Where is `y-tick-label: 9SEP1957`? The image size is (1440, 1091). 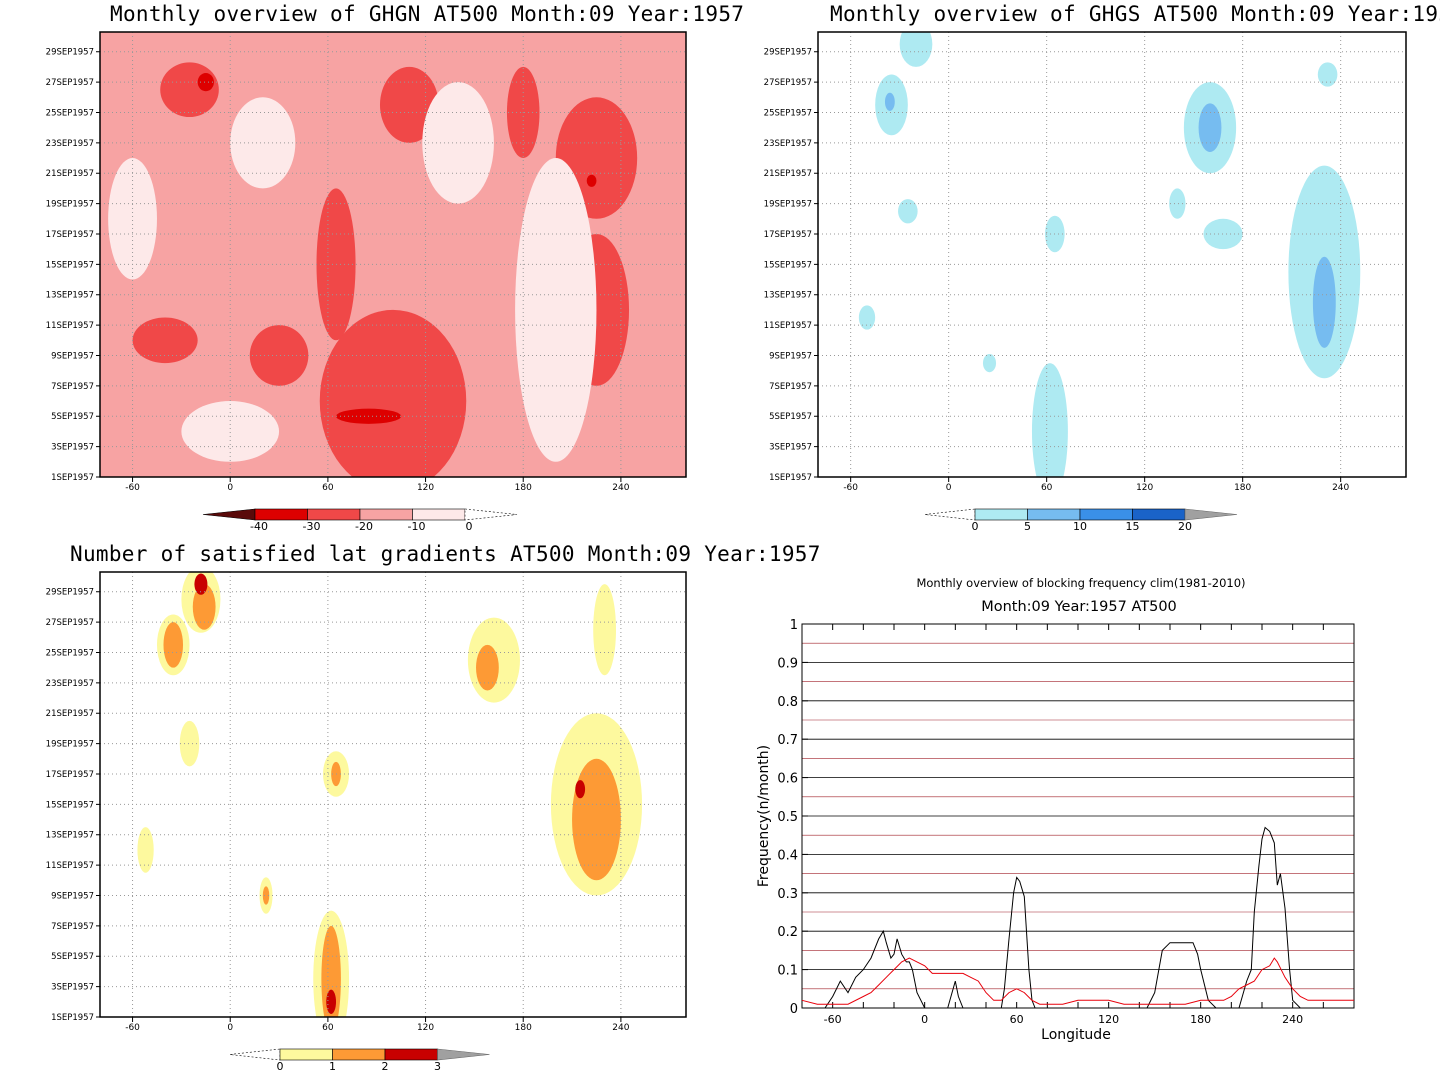
y-tick-label: 9SEP1957 is located at coordinates (790, 356).